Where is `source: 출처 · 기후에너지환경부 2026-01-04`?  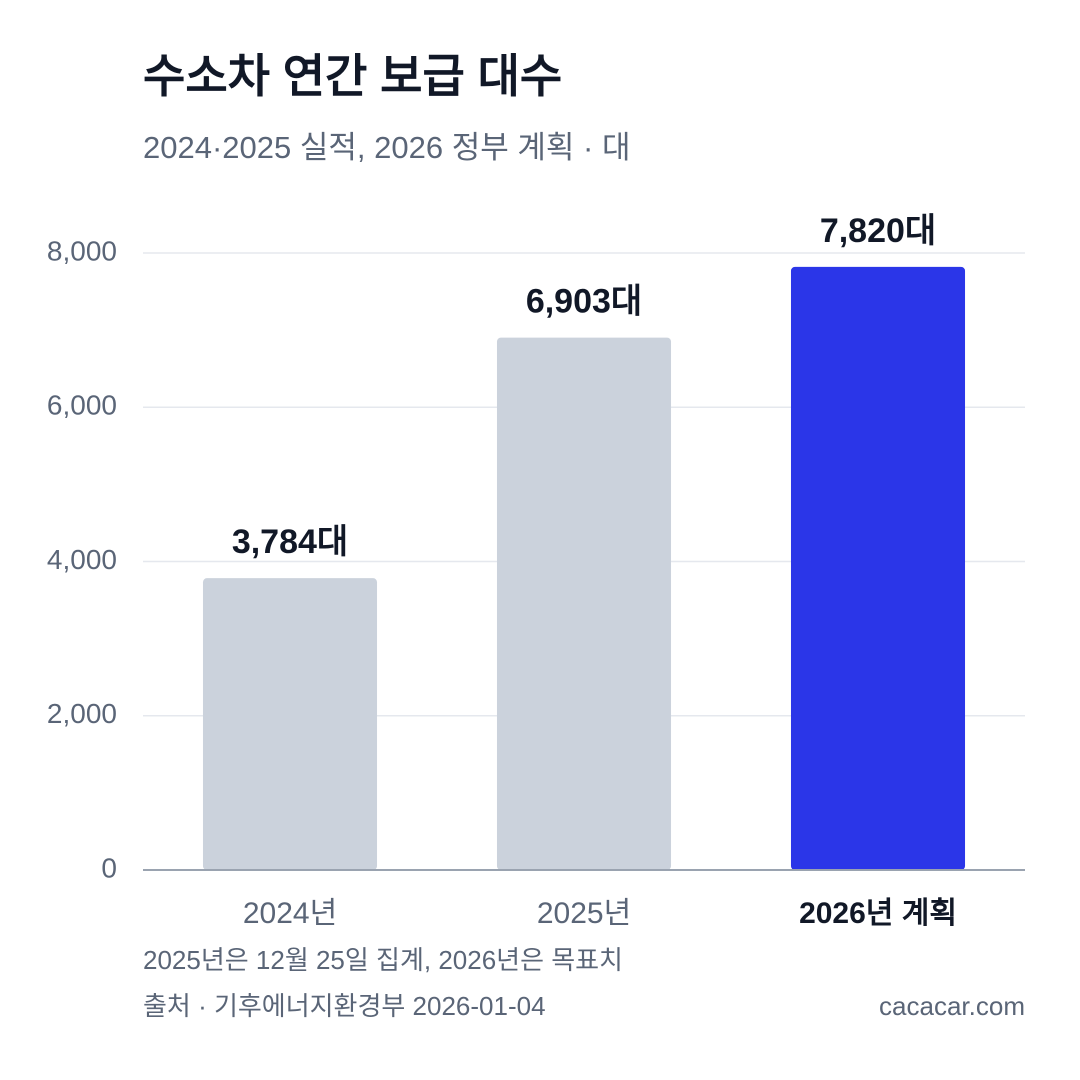 source: 출처 · 기후에너지환경부 2026-01-04 is located at coordinates (344, 1006).